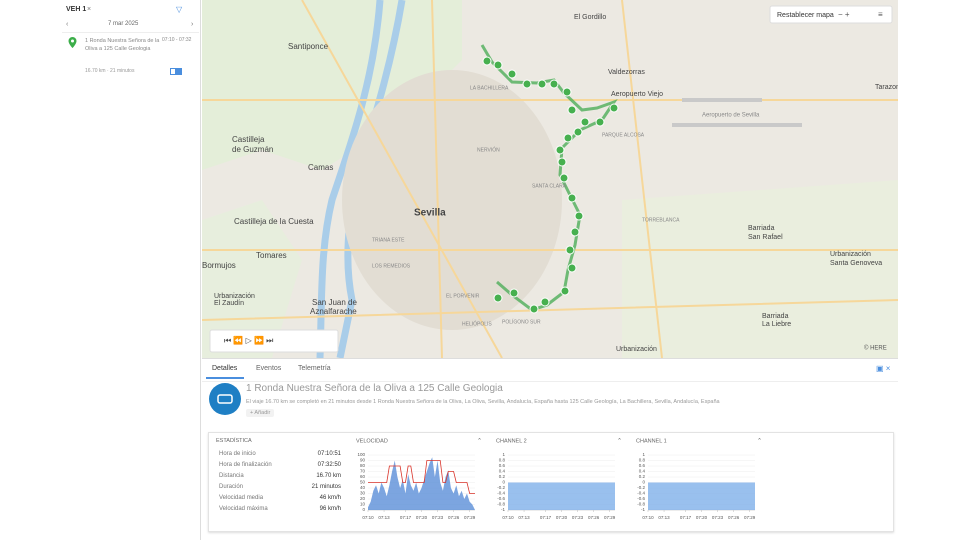  Describe the element at coordinates (844, 14) in the screenshot. I see `zoom-out: − +` at that location.